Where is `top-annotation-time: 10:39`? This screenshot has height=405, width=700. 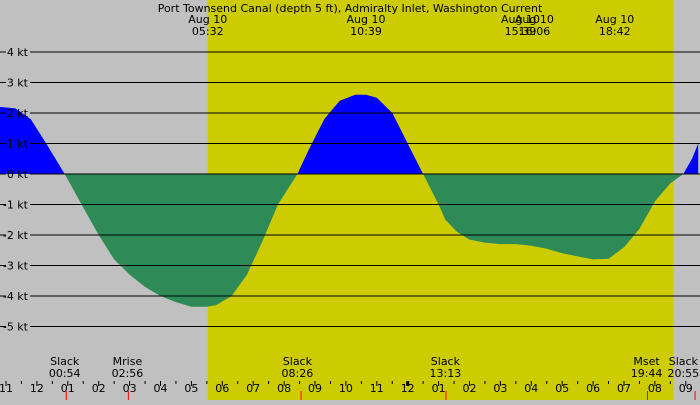
top-annotation-time: 10:39 is located at coordinates (366, 31).